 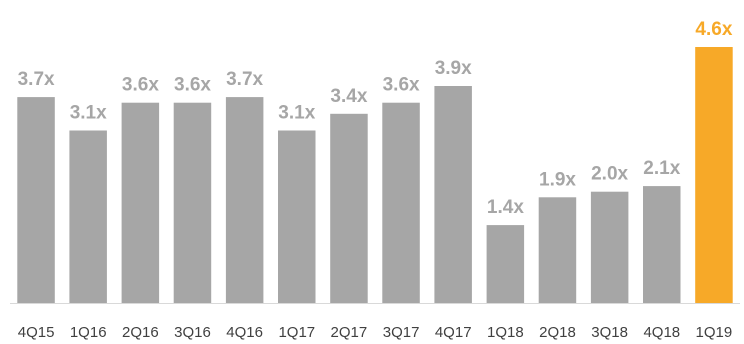 I want to click on bar-1Q19, so click(x=714, y=175).